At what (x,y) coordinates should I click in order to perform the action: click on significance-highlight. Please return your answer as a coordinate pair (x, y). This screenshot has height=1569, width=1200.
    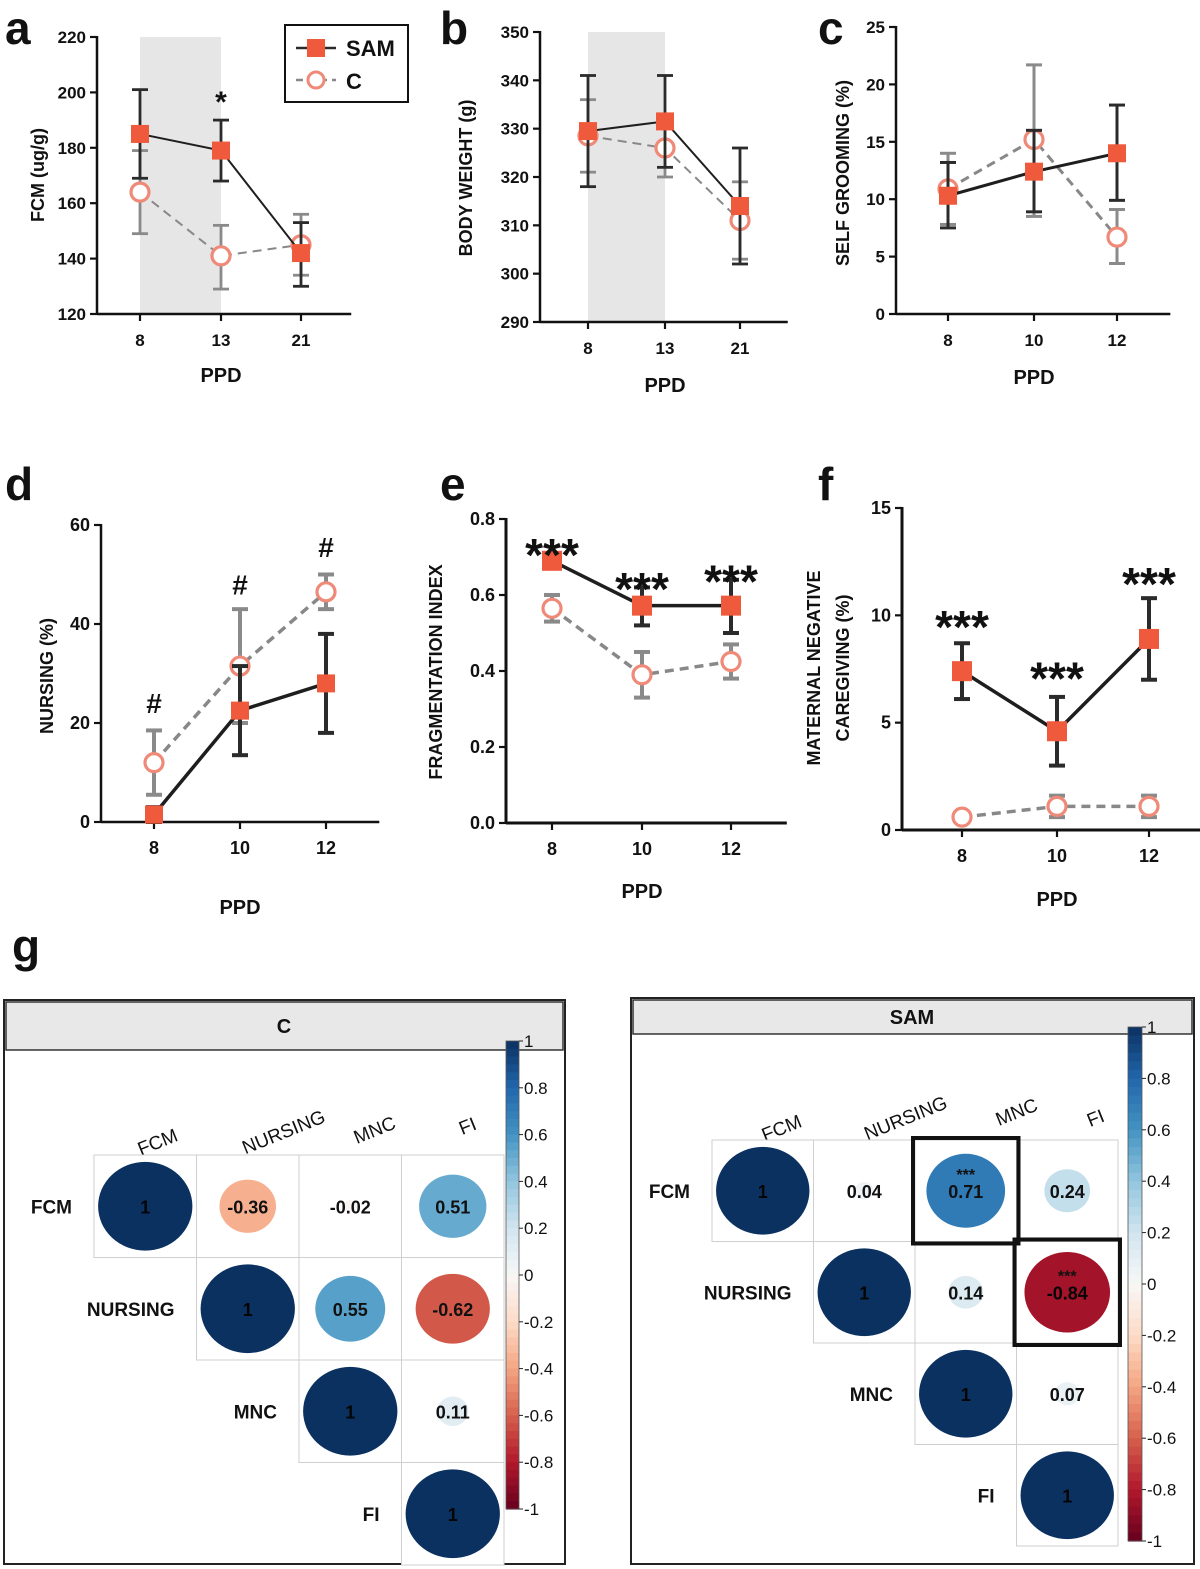
    Looking at the image, I should click on (1067, 1292).